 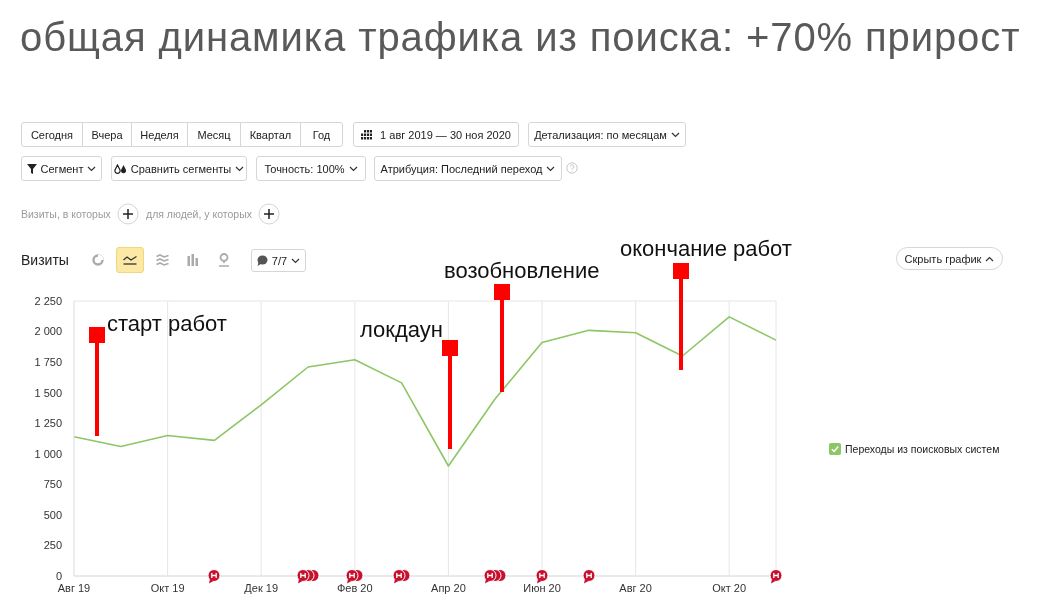 What do you see at coordinates (607, 134) in the screenshot?
I see `dropdown-button: Детализация: по месяцам` at bounding box center [607, 134].